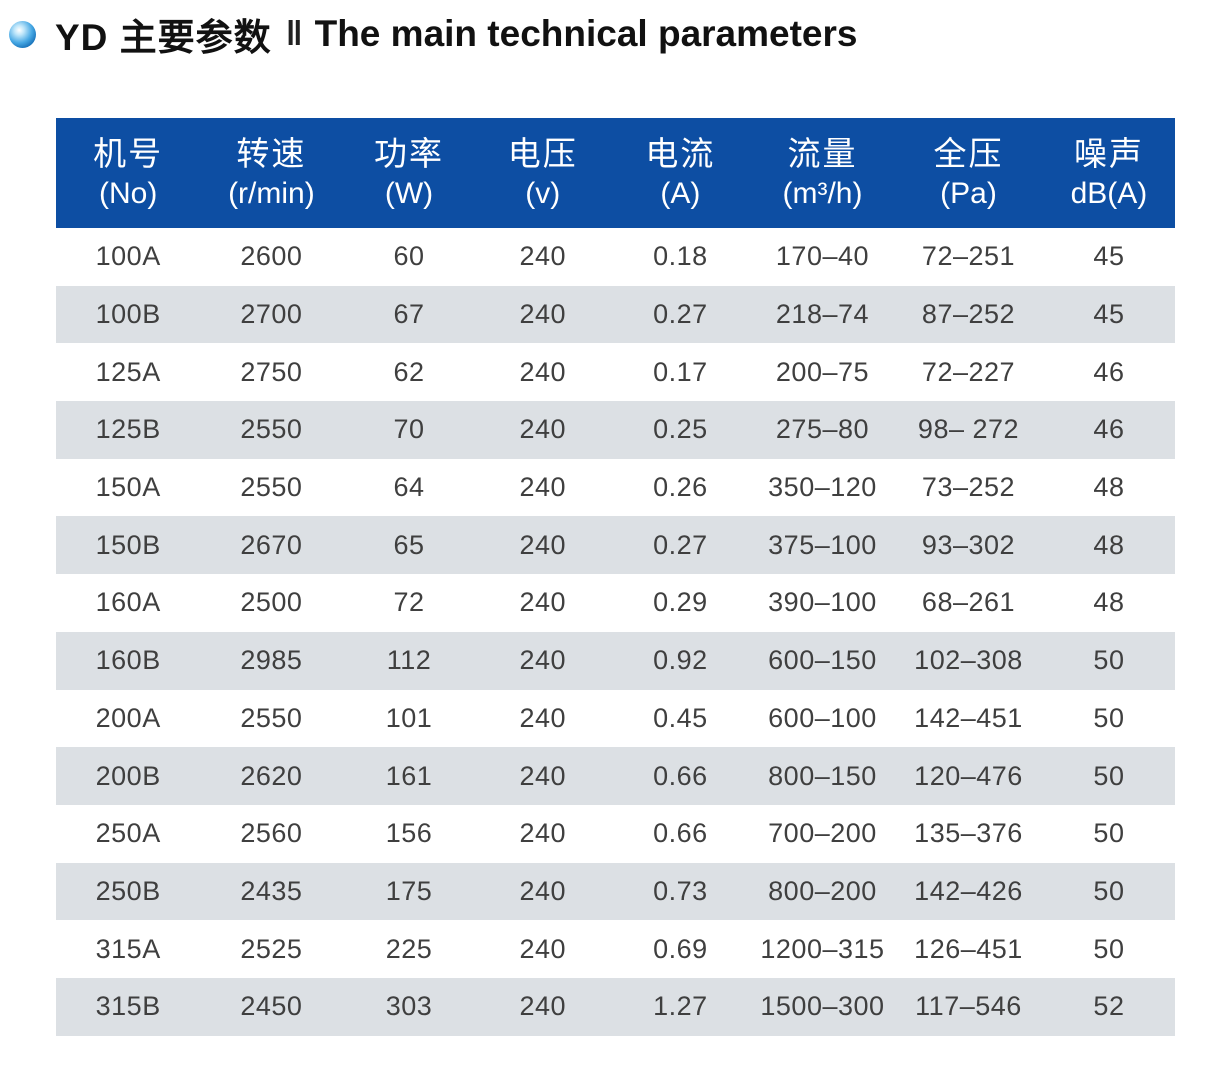  Describe the element at coordinates (271, 948) in the screenshot. I see `table-cell: 2525` at that location.